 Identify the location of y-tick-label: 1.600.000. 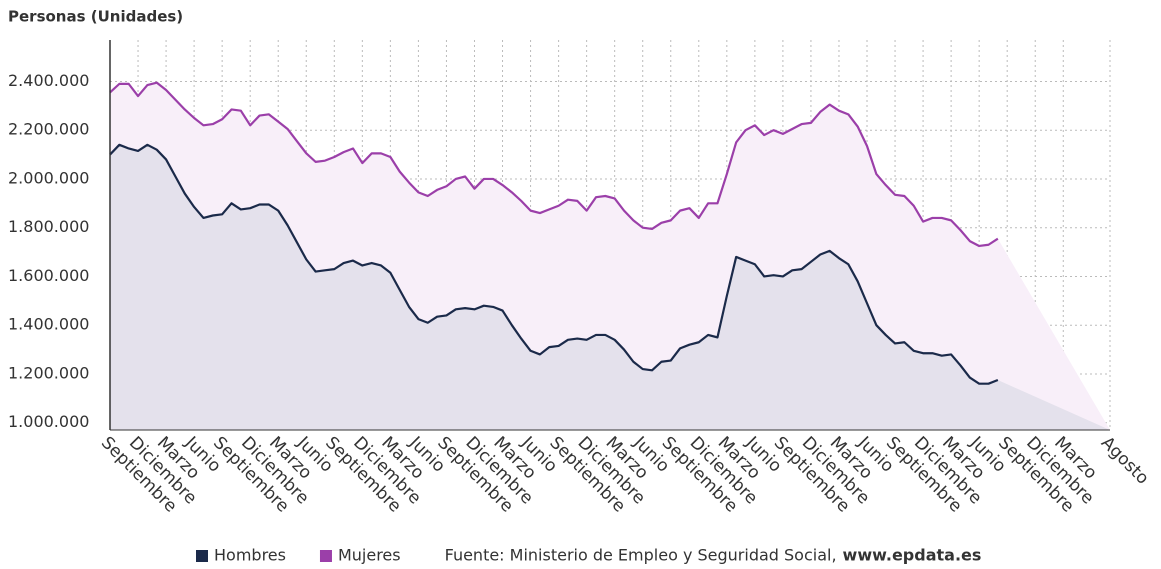
(48, 275).